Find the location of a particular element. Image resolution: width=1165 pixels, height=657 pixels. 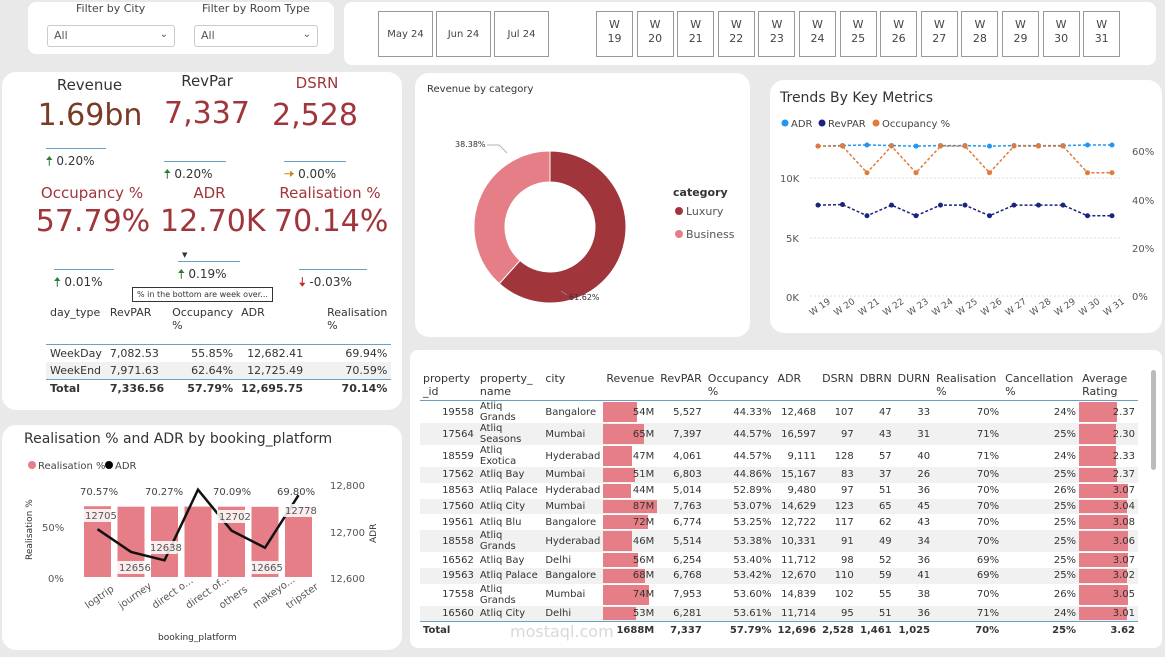

week-button: W 27 is located at coordinates (939, 34).